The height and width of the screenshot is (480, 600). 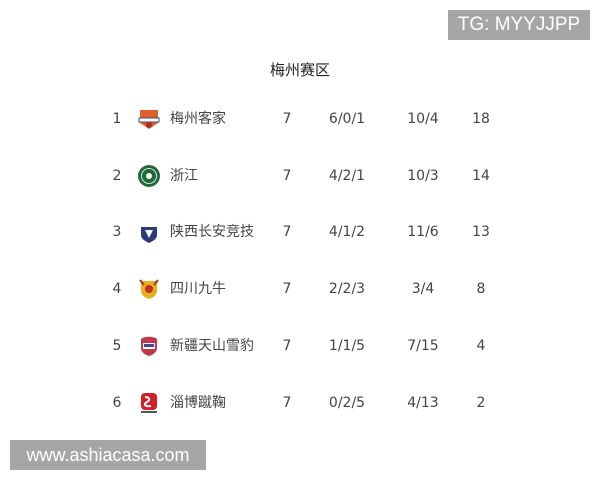 I want to click on rank: 6, so click(x=117, y=402).